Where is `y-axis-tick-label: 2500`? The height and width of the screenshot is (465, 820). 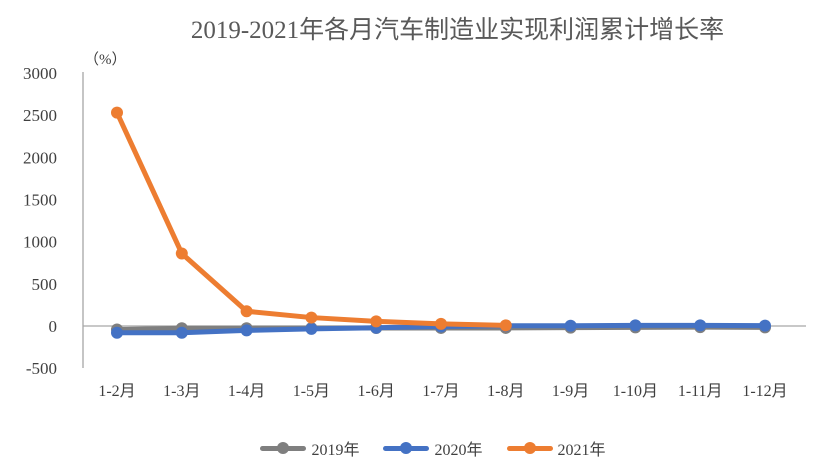 y-axis-tick-label: 2500 is located at coordinates (40, 115).